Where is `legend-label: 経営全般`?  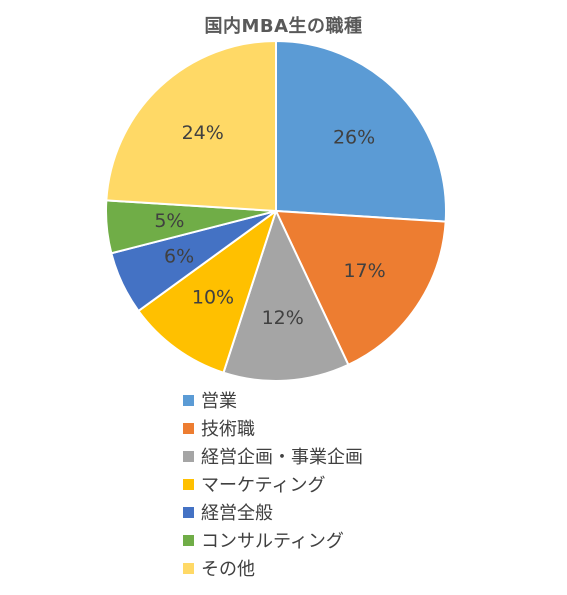
legend-label: 経営全般 is located at coordinates (237, 513).